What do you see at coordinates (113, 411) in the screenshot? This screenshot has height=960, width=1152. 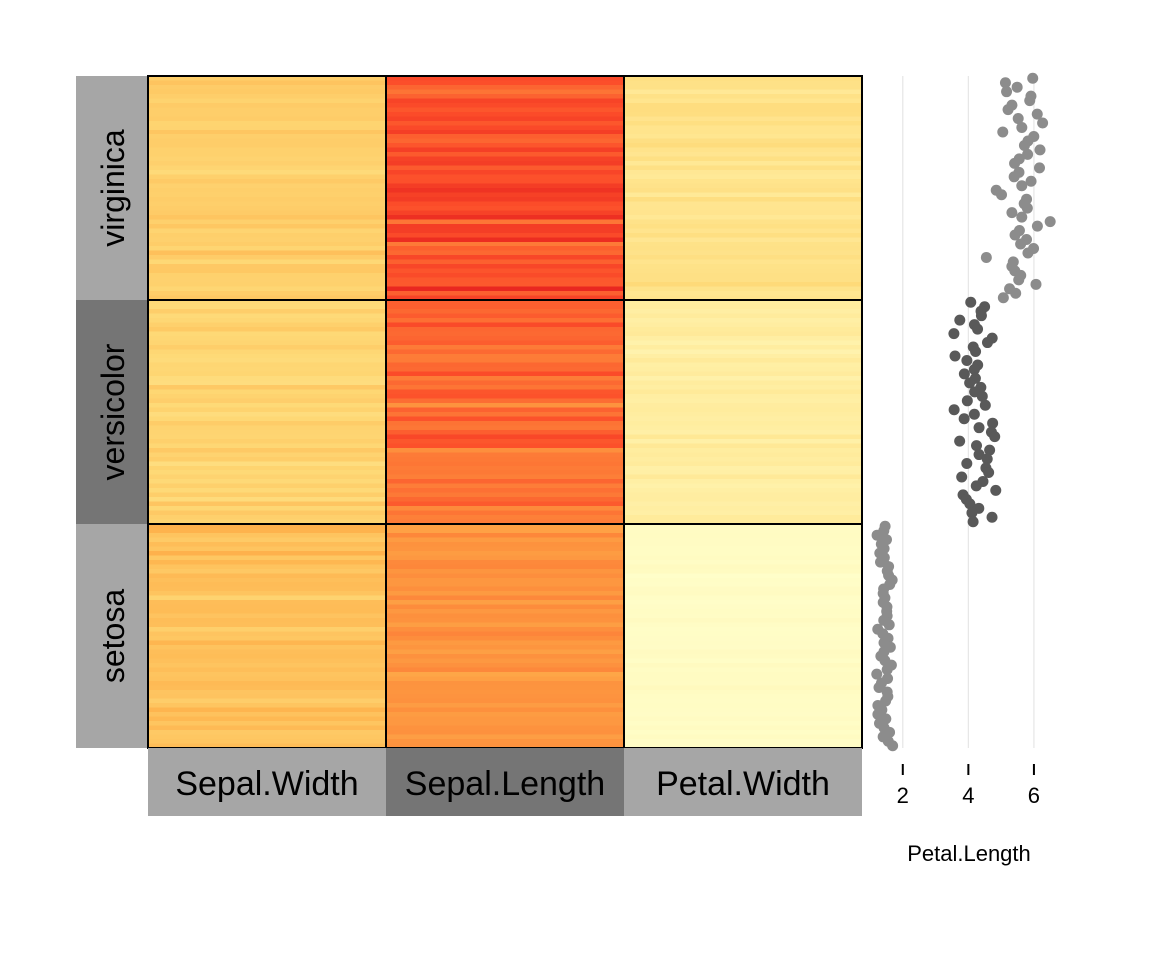 I see `row-label-versicolor: versicolor` at bounding box center [113, 411].